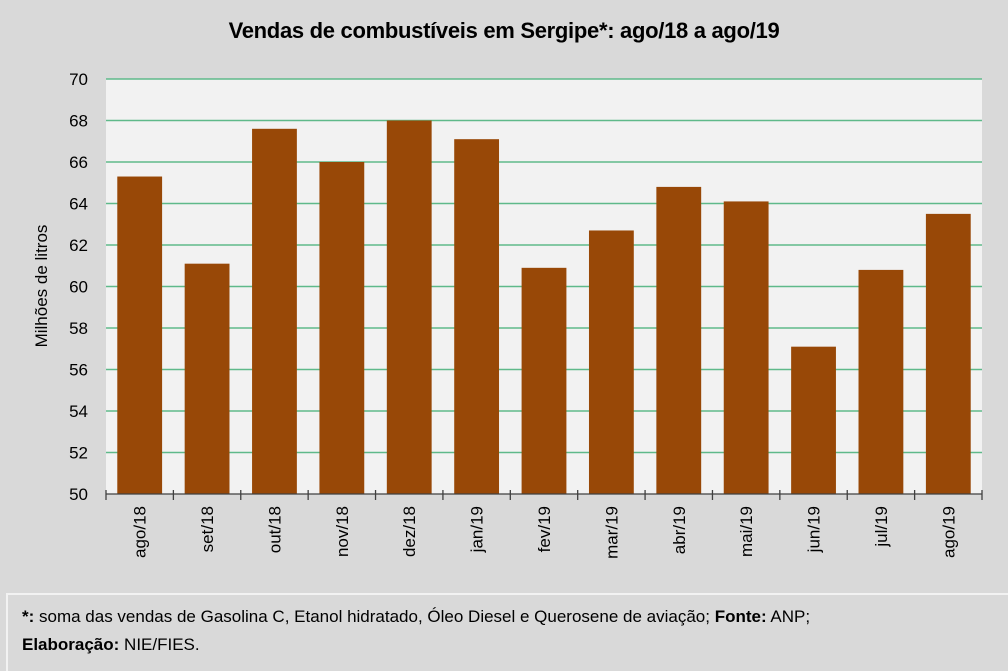  What do you see at coordinates (78, 162) in the screenshot?
I see `y-tick-label: 66` at bounding box center [78, 162].